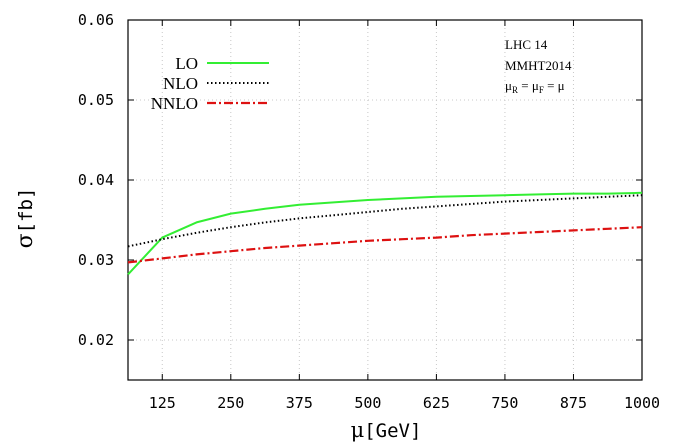 Image resolution: width=673 pixels, height=443 pixels. Describe the element at coordinates (96, 100) in the screenshot. I see `y-tick-label: 0.05` at that location.